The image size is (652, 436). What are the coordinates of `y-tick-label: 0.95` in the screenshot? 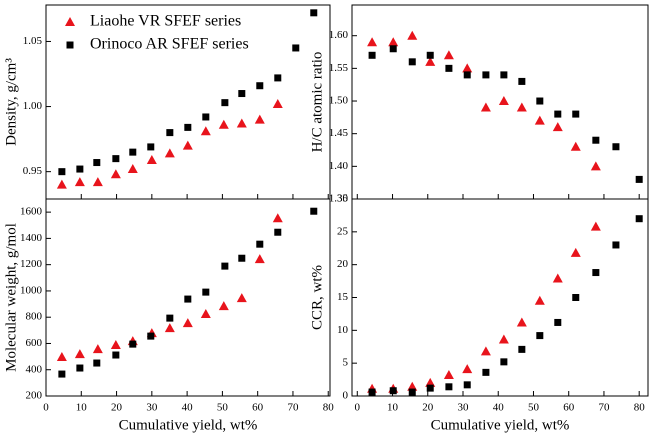 It's located at (33, 171).